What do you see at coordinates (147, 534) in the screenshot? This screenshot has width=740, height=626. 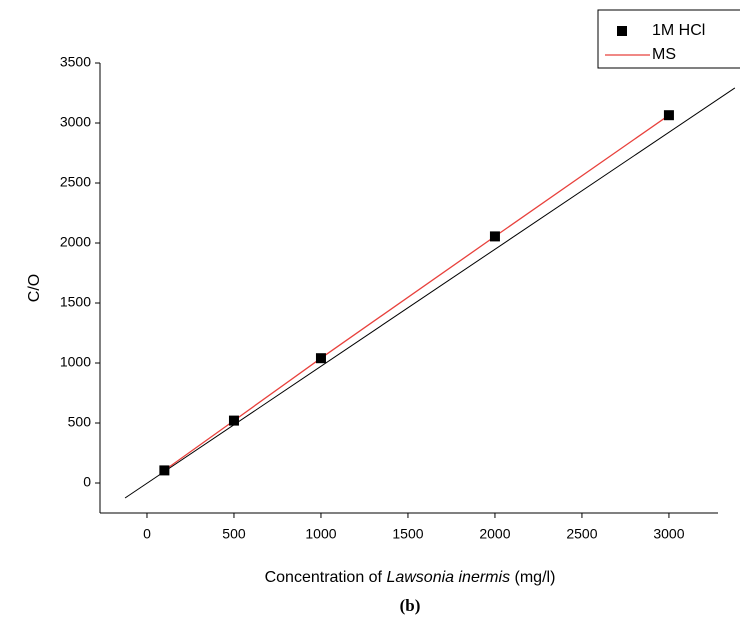 I see `x-tick-label: 0` at bounding box center [147, 534].